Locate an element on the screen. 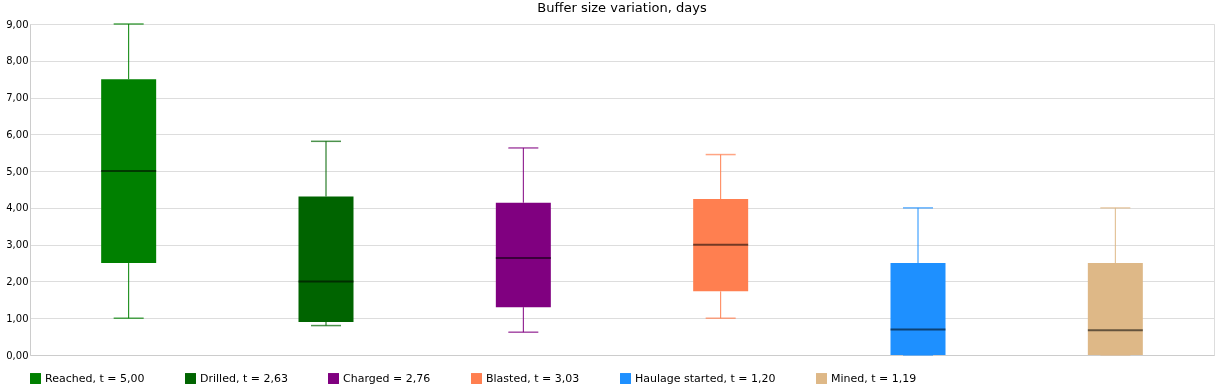 The image size is (1219, 386). y-tick-label: 6,00 is located at coordinates (17, 134).